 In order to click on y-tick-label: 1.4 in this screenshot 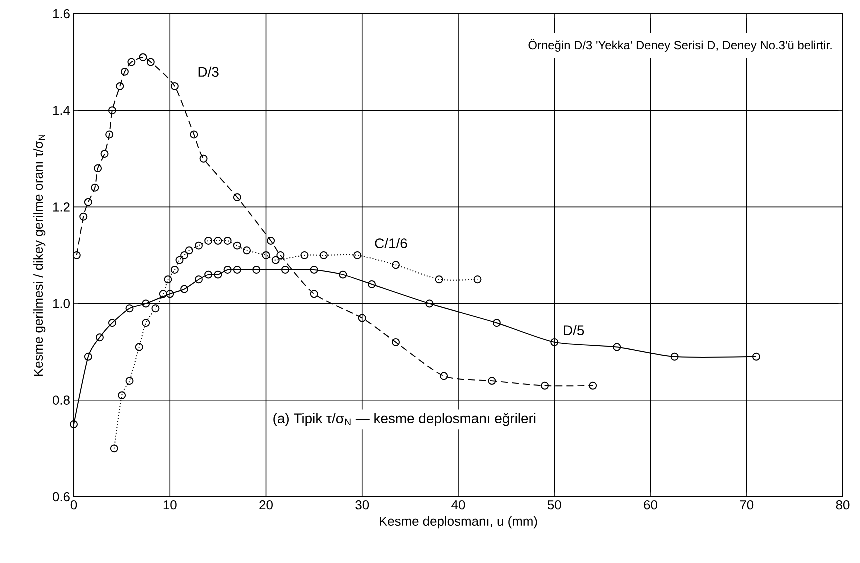, I will do `click(61, 111)`.